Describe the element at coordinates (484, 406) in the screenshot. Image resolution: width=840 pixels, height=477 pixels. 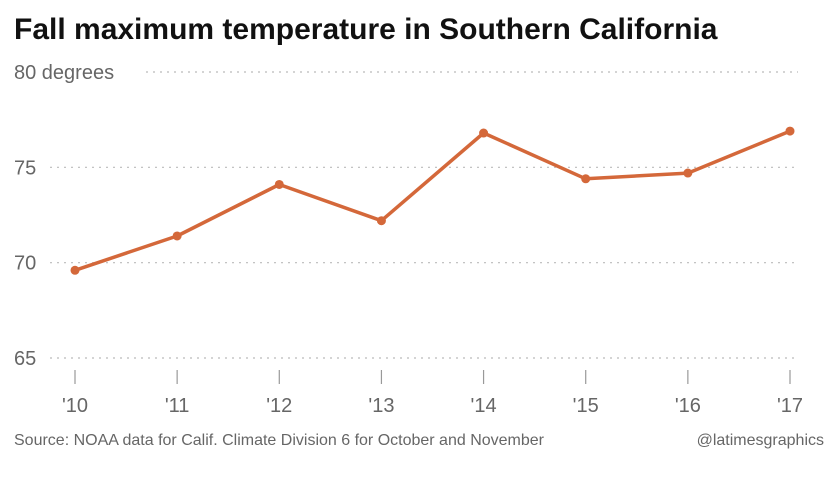
I see `x-tick-label-4: '14` at that location.